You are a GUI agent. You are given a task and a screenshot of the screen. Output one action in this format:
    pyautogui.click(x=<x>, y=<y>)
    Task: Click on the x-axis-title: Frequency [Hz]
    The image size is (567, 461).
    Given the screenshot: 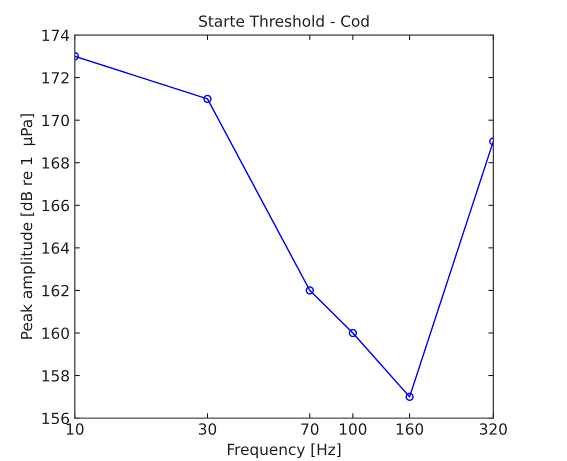 What is the action you would take?
    pyautogui.click(x=284, y=450)
    